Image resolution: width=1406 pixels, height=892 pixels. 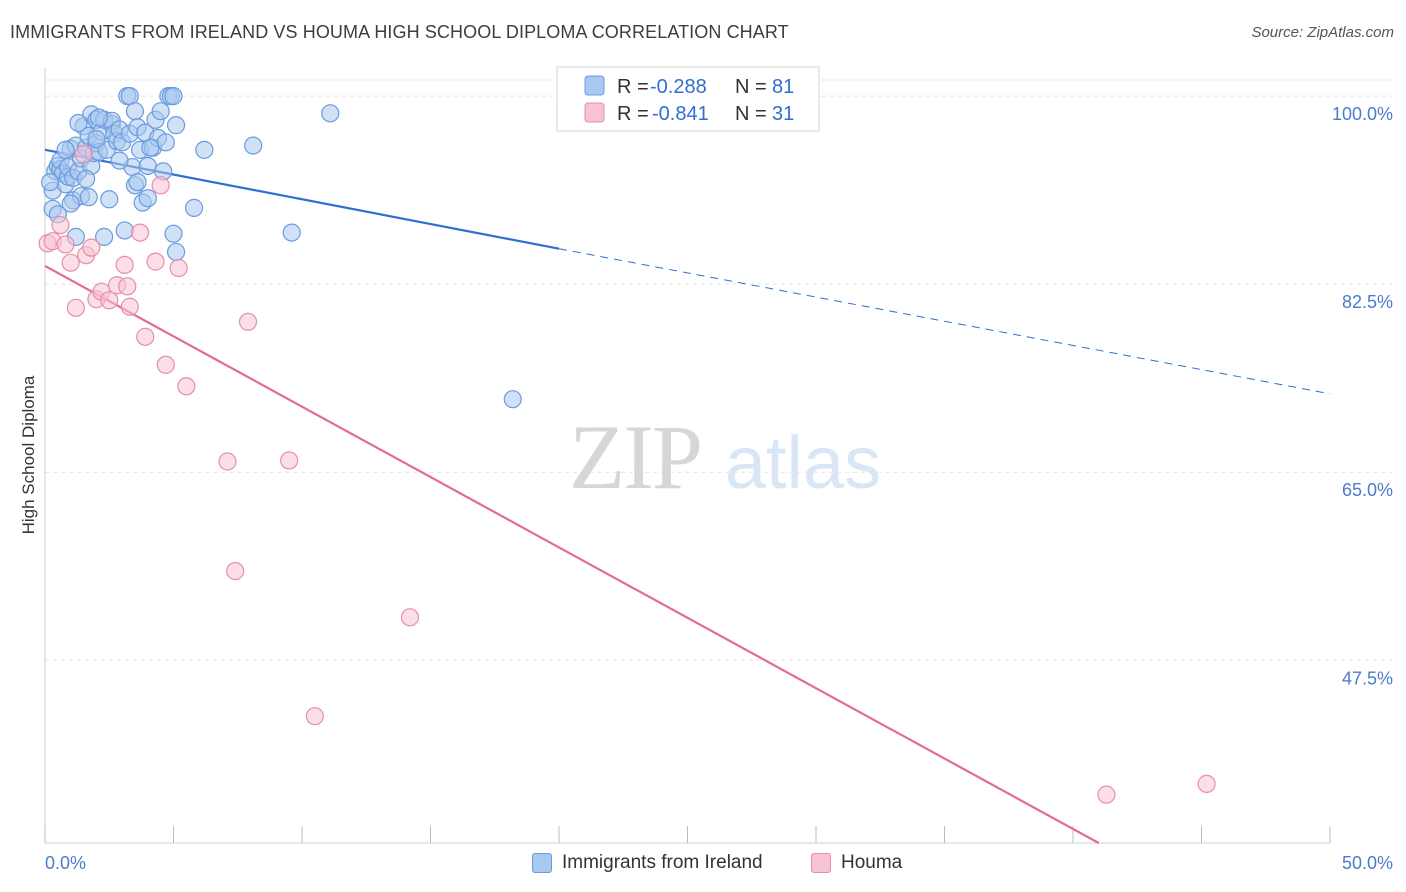 I want to click on watermark-atlas: atlas, so click(x=803, y=462).